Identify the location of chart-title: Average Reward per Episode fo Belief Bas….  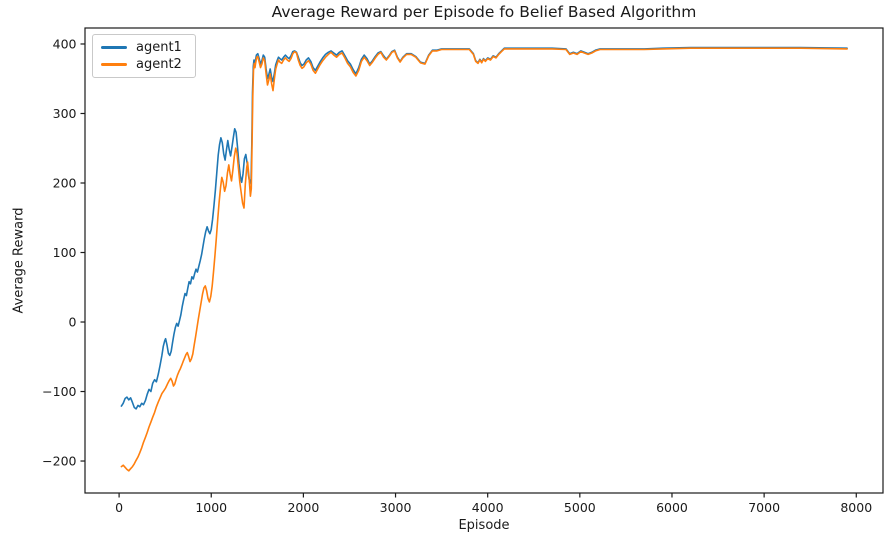
(484, 12).